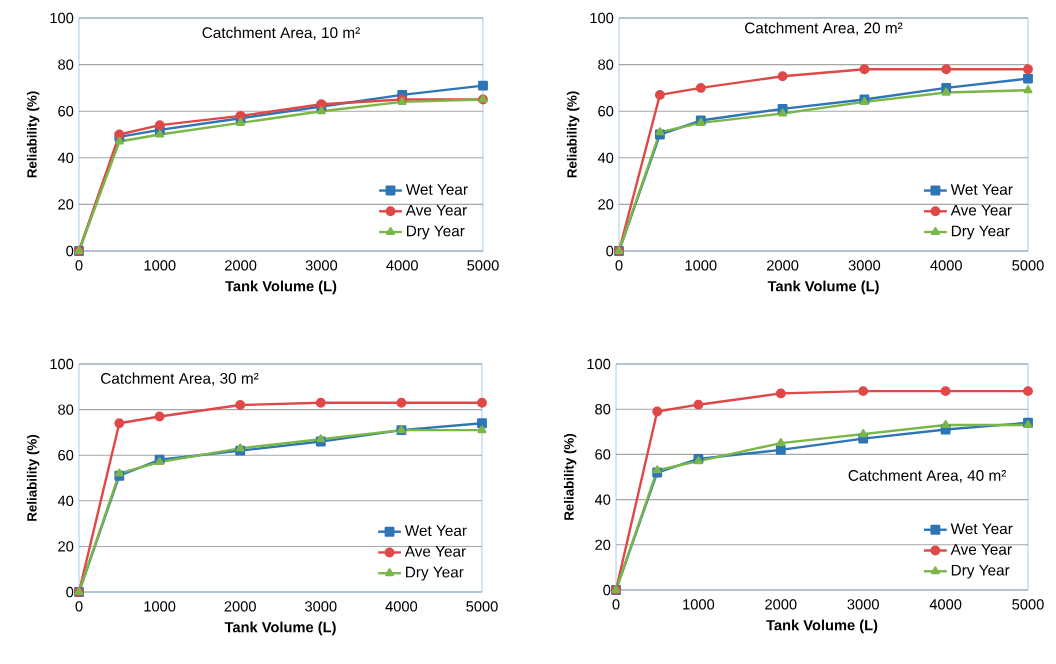  What do you see at coordinates (927, 476) in the screenshot?
I see `text: Catchment Area, 40 m²` at bounding box center [927, 476].